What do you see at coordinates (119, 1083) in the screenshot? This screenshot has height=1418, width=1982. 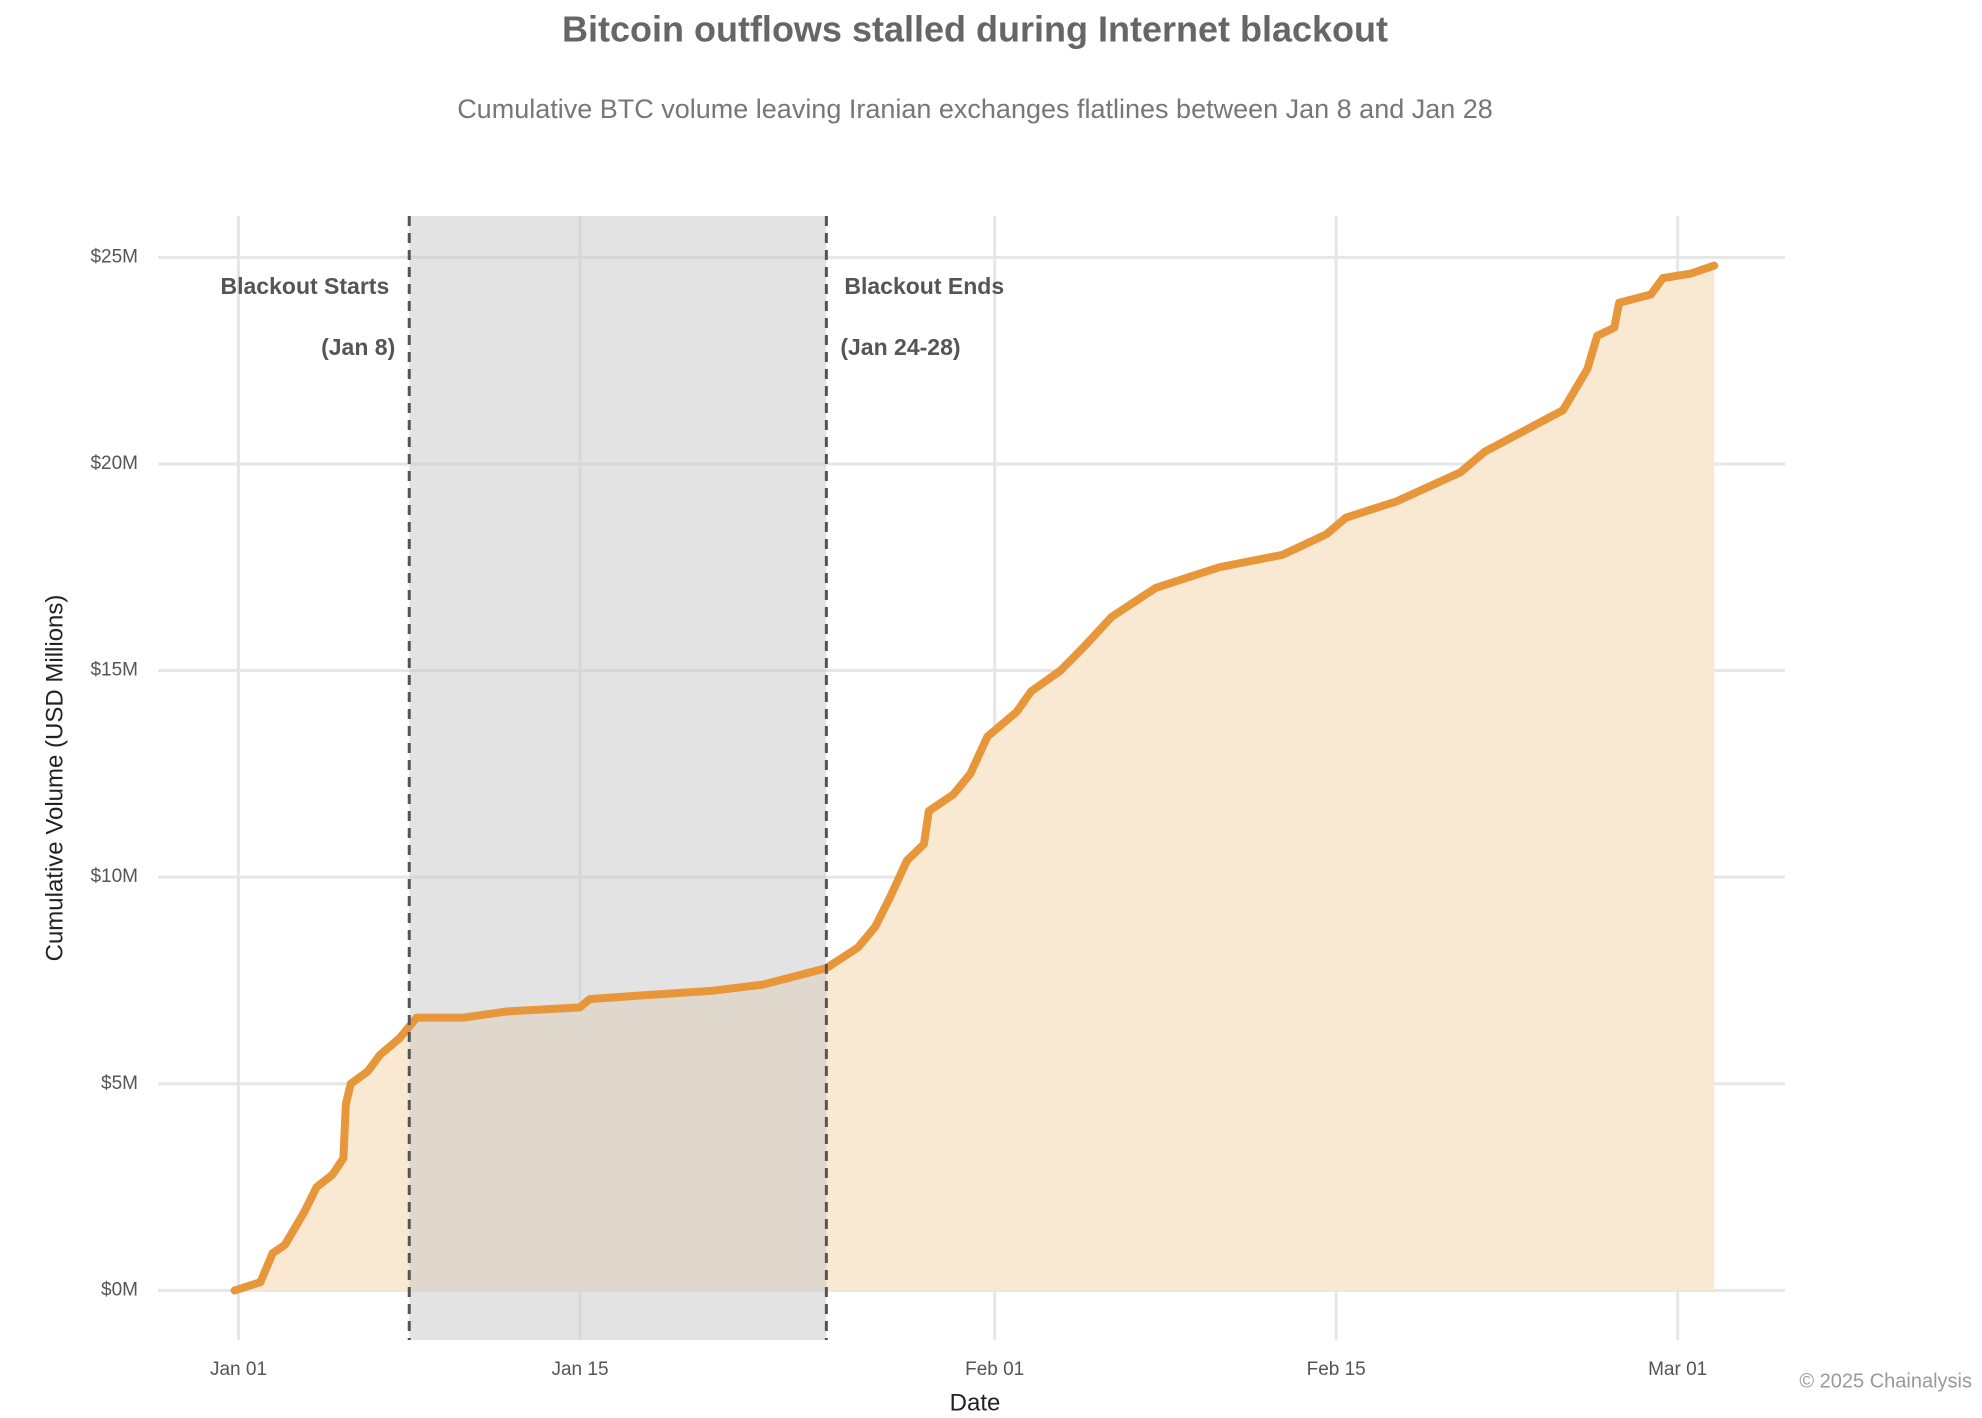 I see `y-tick-label: $5M` at bounding box center [119, 1083].